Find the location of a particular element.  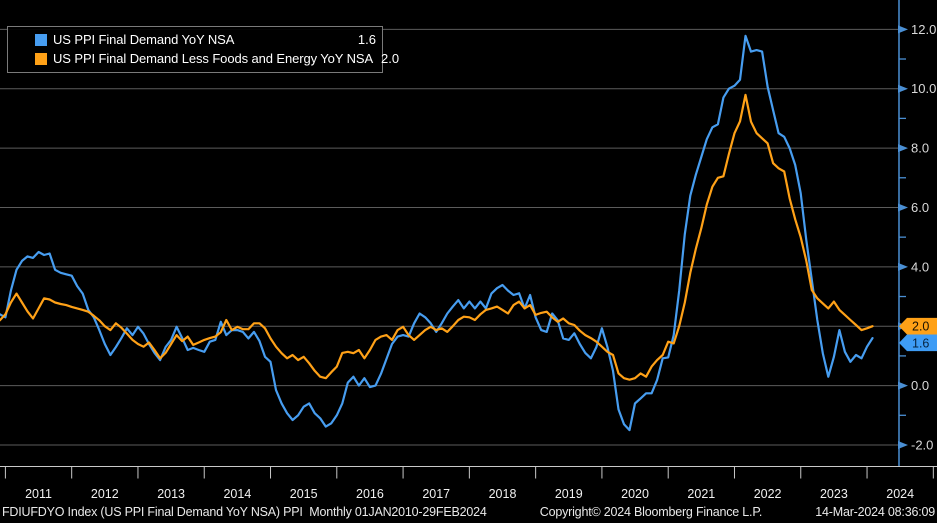

x-year-label: 2024 is located at coordinates (900, 494).